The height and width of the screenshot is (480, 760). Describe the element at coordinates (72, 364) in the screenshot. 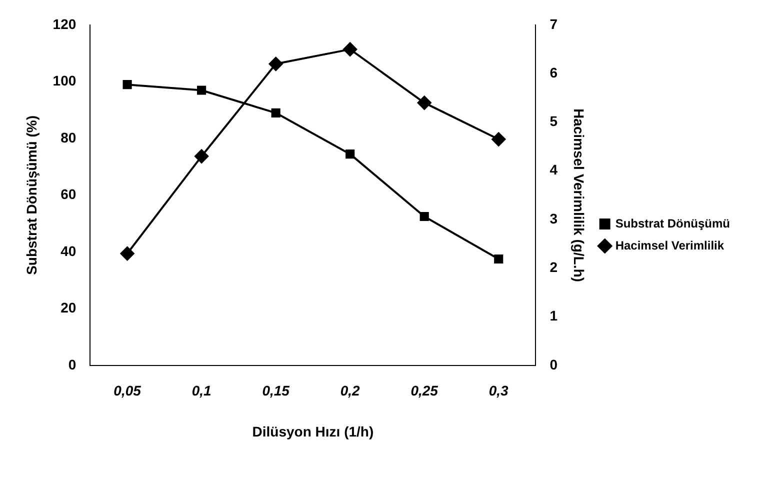

I see `y-tick-label: 0` at that location.